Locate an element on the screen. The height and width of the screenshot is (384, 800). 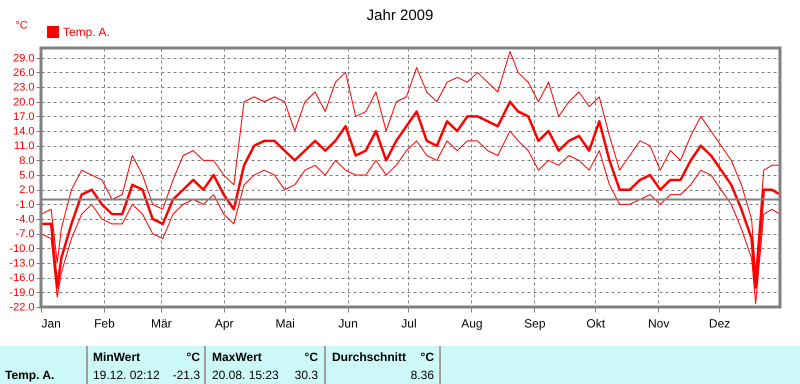
y-tick-label: 8.0 is located at coordinates (26, 160).